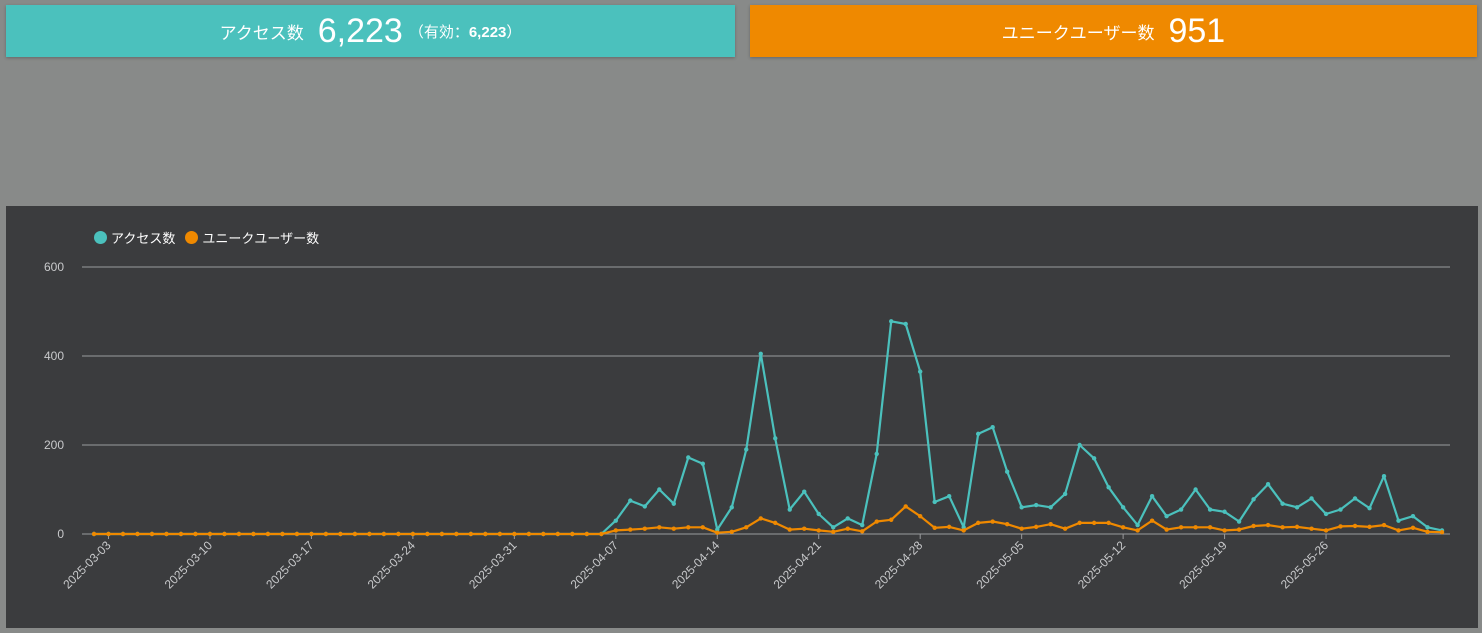 The image size is (1482, 633). What do you see at coordinates (134, 237) in the screenshot?
I see `legend-item-access: アクセス数` at bounding box center [134, 237].